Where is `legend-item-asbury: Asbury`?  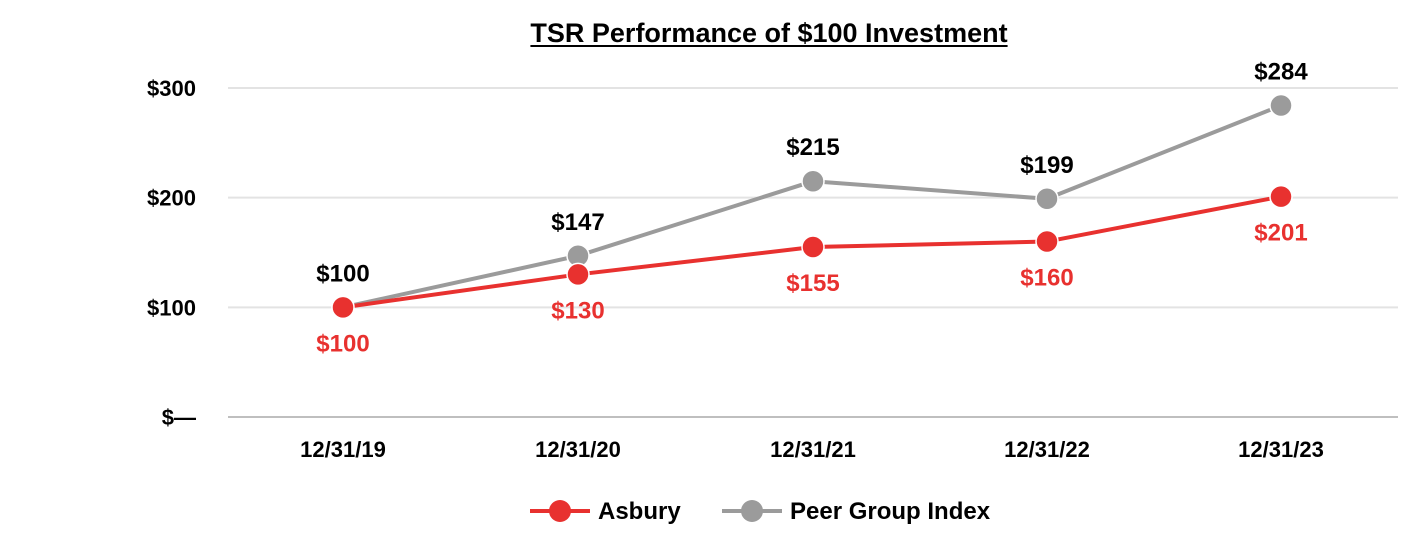 legend-item-asbury: Asbury is located at coordinates (605, 511).